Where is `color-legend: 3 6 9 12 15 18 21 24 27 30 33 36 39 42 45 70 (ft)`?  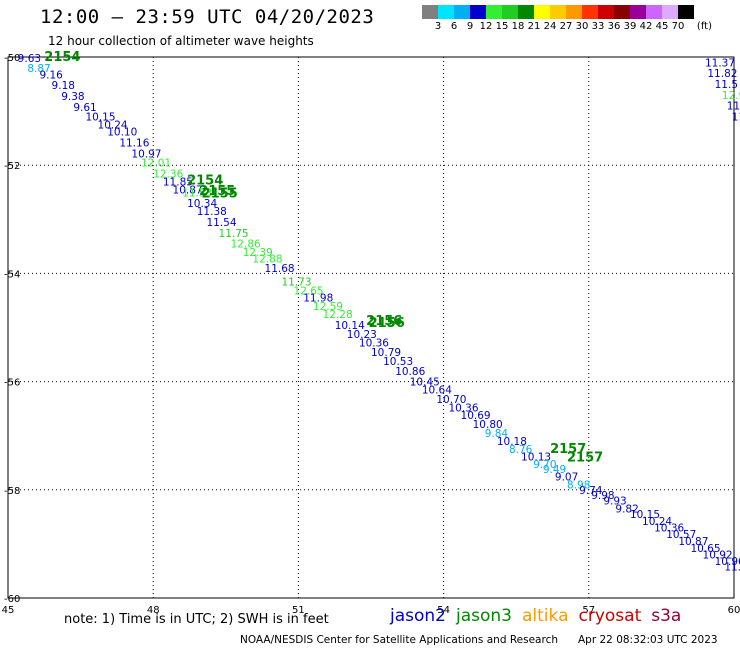
color-legend: 3 6 9 12 15 18 21 24 27 30 33 36 39 42 45 70 (ft) is located at coordinates (567, 22).